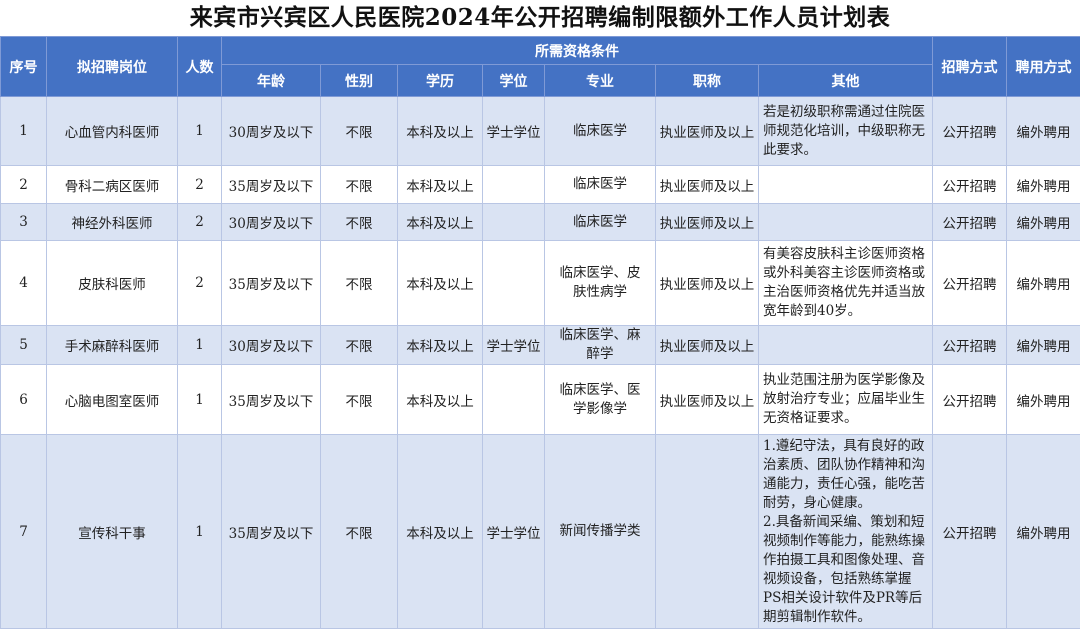  I want to click on cell-major: 临床医学、医学影像学, so click(600, 400).